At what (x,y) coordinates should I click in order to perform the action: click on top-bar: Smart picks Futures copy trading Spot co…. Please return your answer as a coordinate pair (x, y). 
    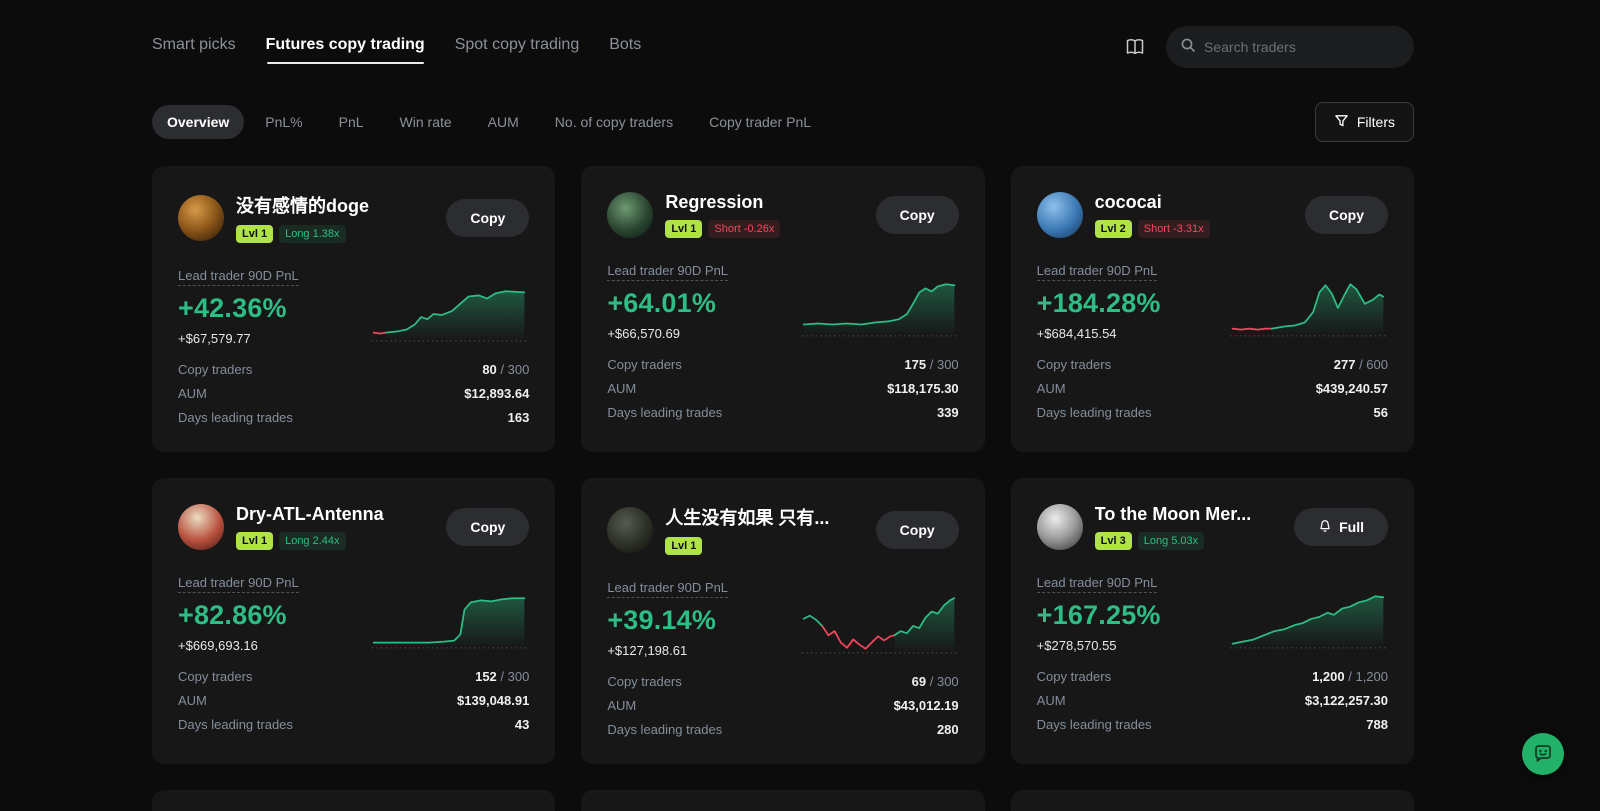
    Looking at the image, I should click on (783, 34).